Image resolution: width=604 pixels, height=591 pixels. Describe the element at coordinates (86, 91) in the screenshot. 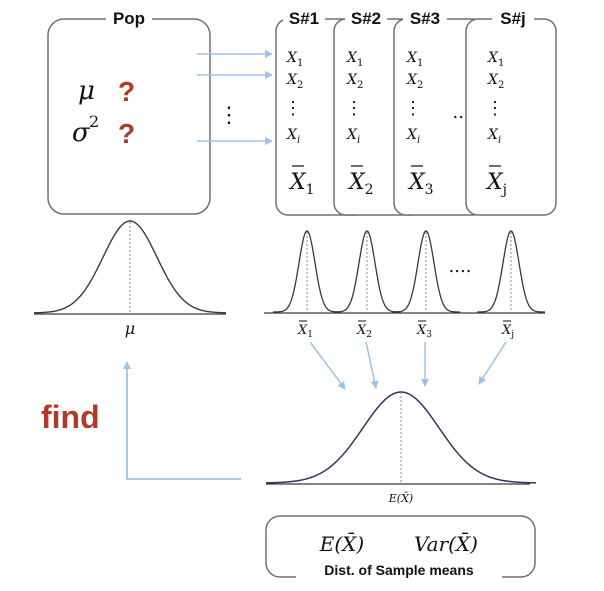

I see `mu-symbol: μ` at that location.